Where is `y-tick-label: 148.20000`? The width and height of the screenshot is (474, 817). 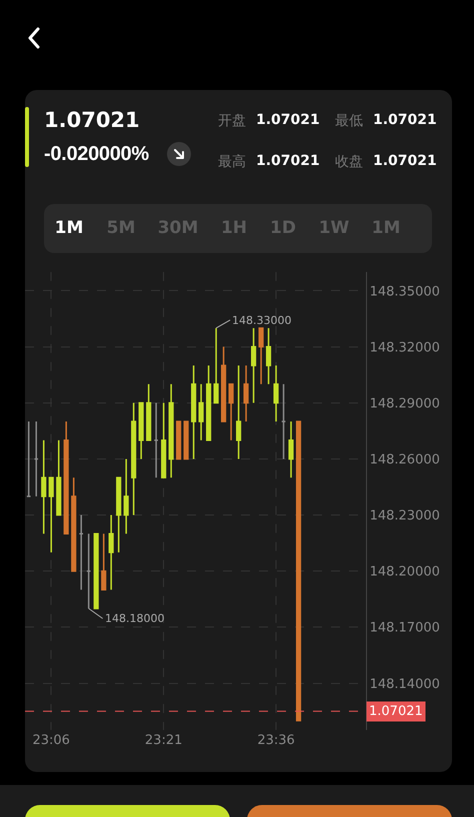 y-tick-label: 148.20000 is located at coordinates (405, 572).